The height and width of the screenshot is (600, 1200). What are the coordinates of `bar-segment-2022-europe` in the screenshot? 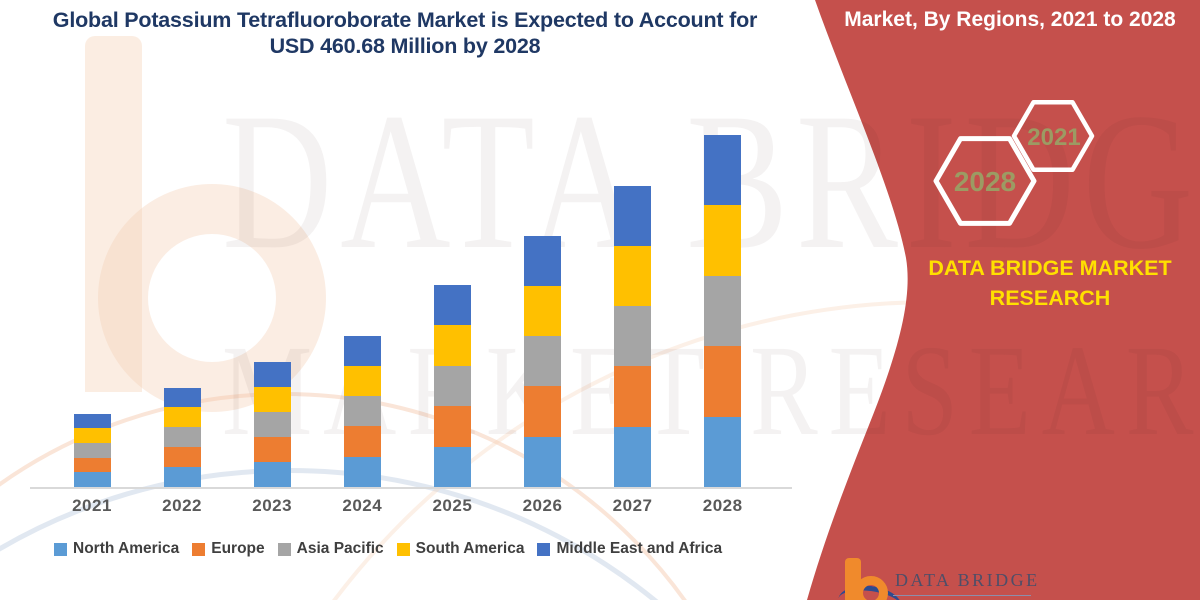 It's located at (182, 457).